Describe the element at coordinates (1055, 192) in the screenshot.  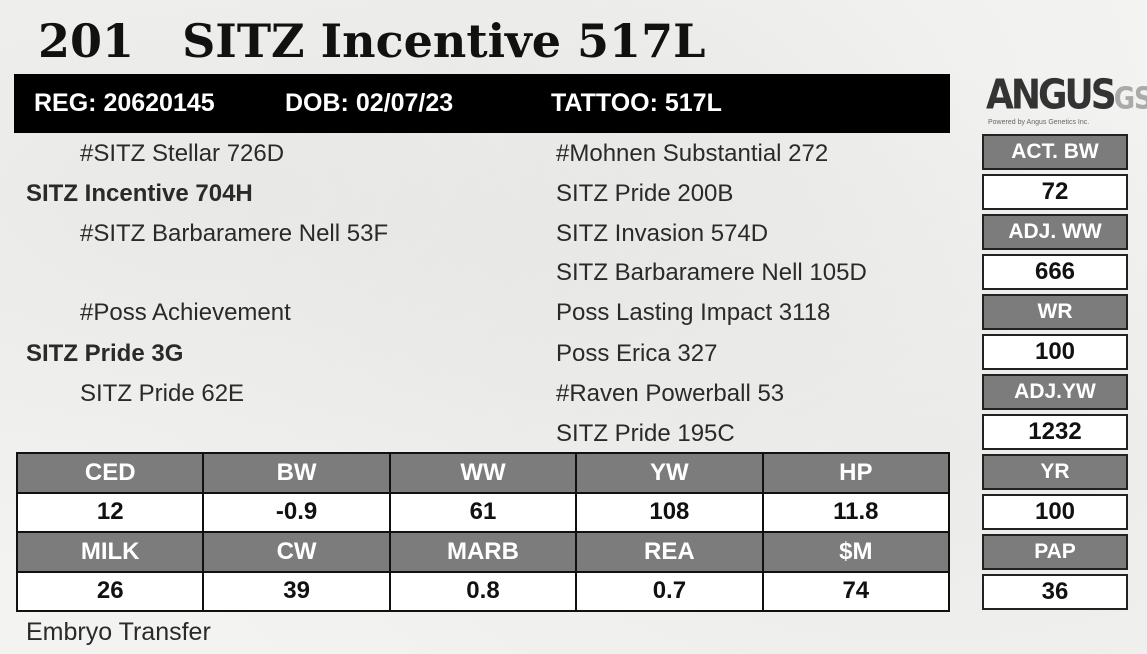
I see `perf-value: 72` at that location.